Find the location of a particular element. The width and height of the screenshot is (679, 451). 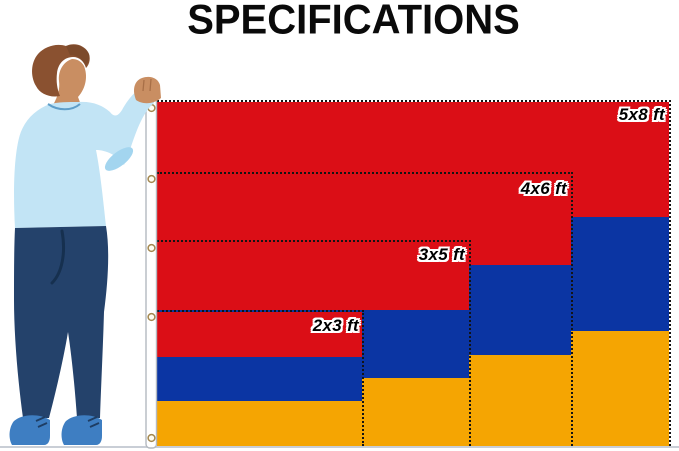

stripe-blue is located at coordinates (259, 379).